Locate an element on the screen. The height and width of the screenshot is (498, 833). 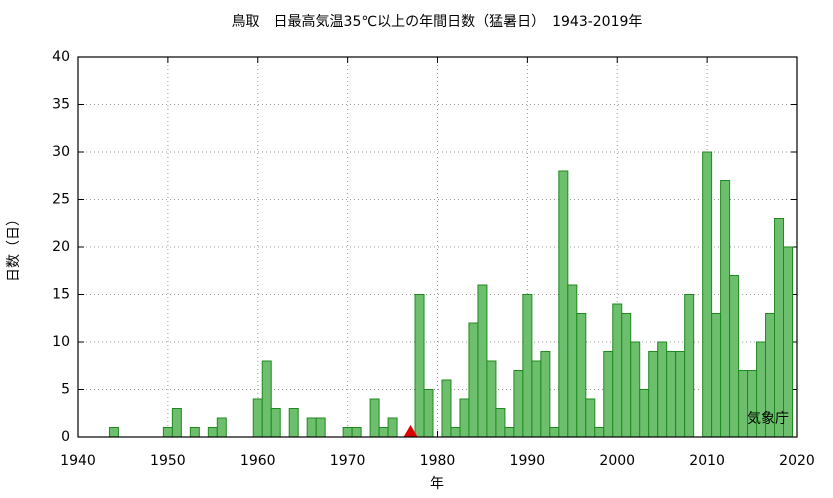
x-axis-label: 年 is located at coordinates (437, 484).